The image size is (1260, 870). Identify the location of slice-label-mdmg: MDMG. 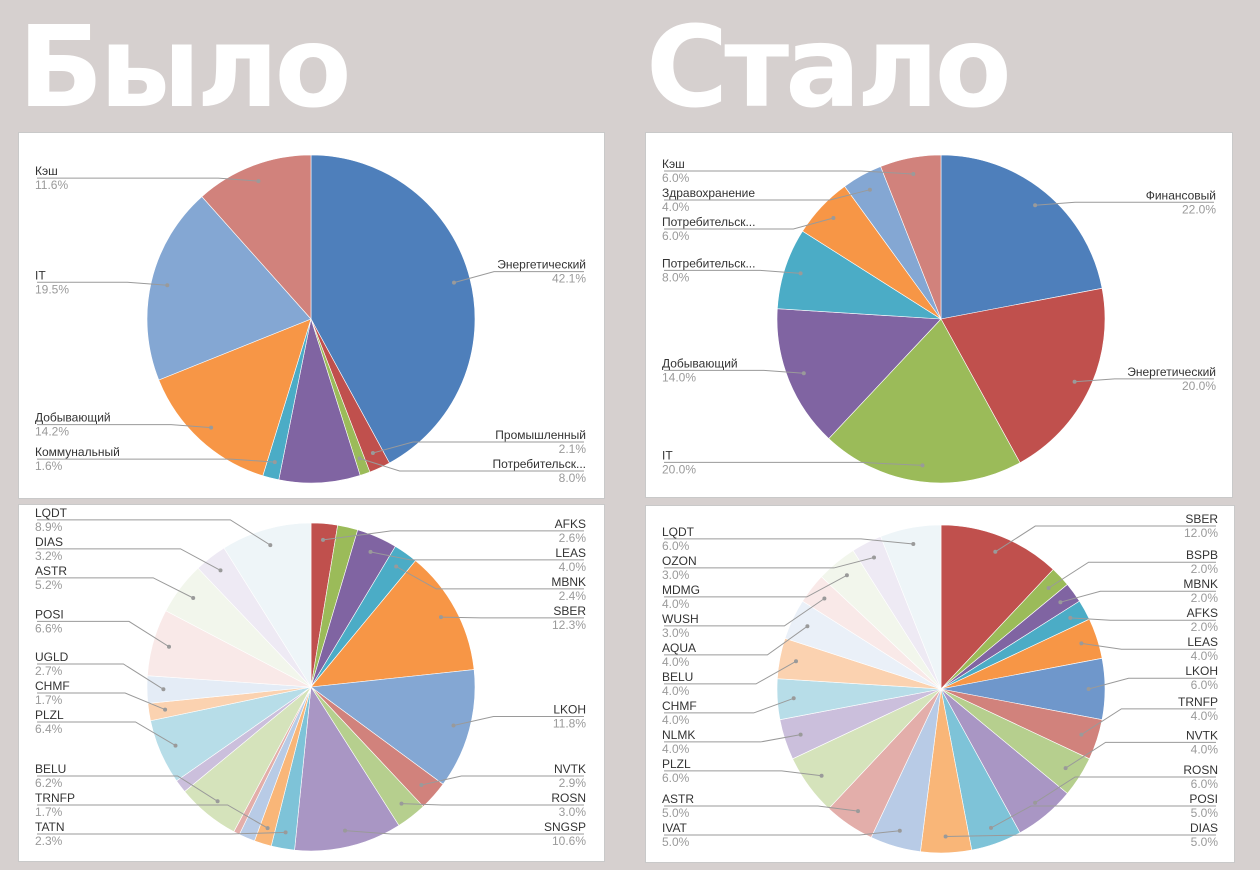
(681, 590).